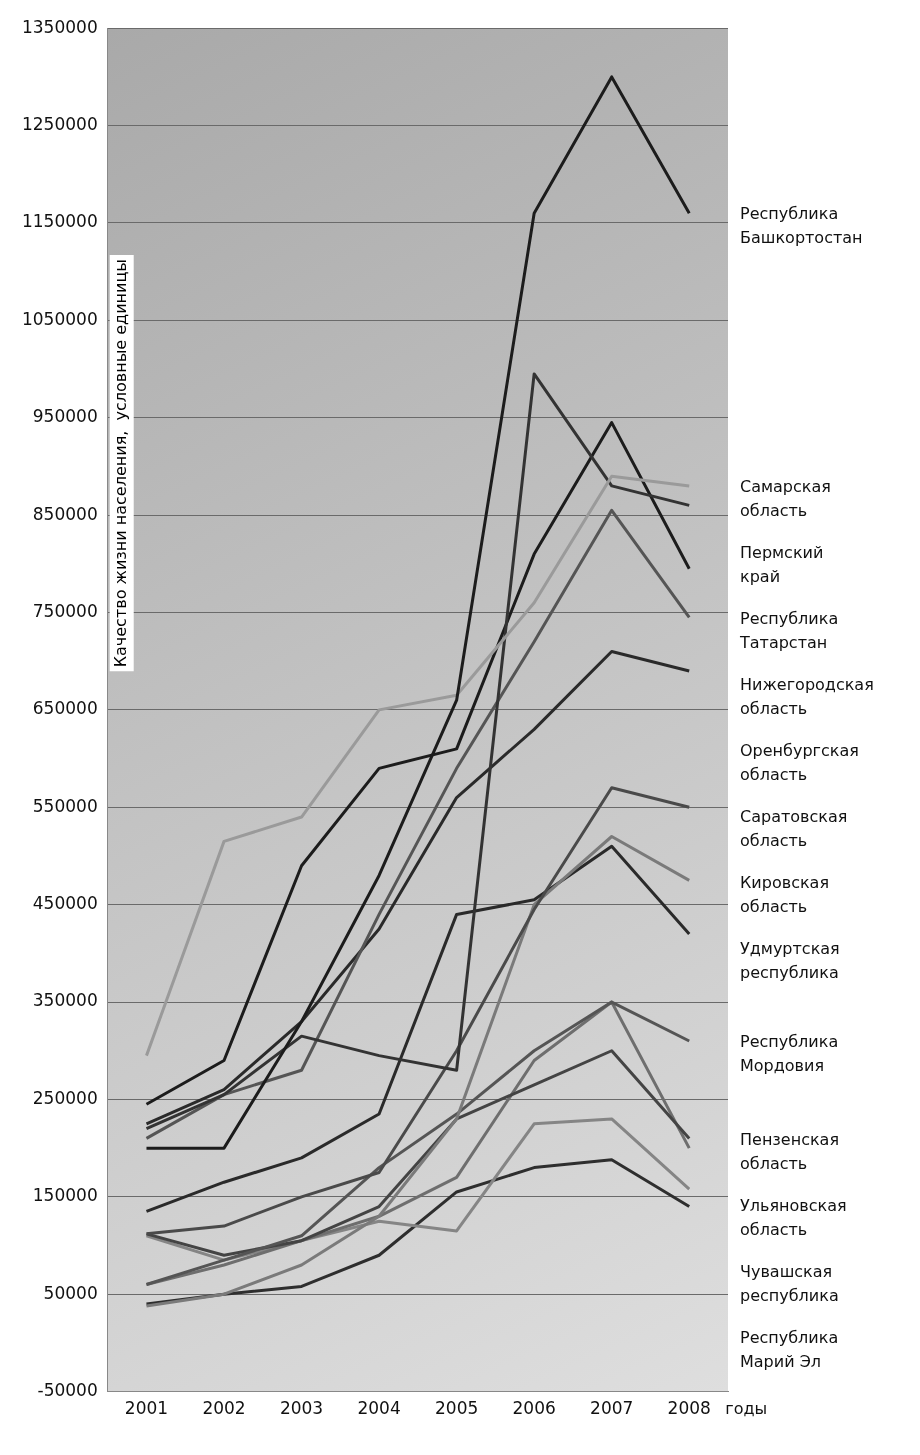 The image size is (920, 1455). Describe the element at coordinates (801, 226) in the screenshot. I see `text: Республика Башкортостан` at that location.